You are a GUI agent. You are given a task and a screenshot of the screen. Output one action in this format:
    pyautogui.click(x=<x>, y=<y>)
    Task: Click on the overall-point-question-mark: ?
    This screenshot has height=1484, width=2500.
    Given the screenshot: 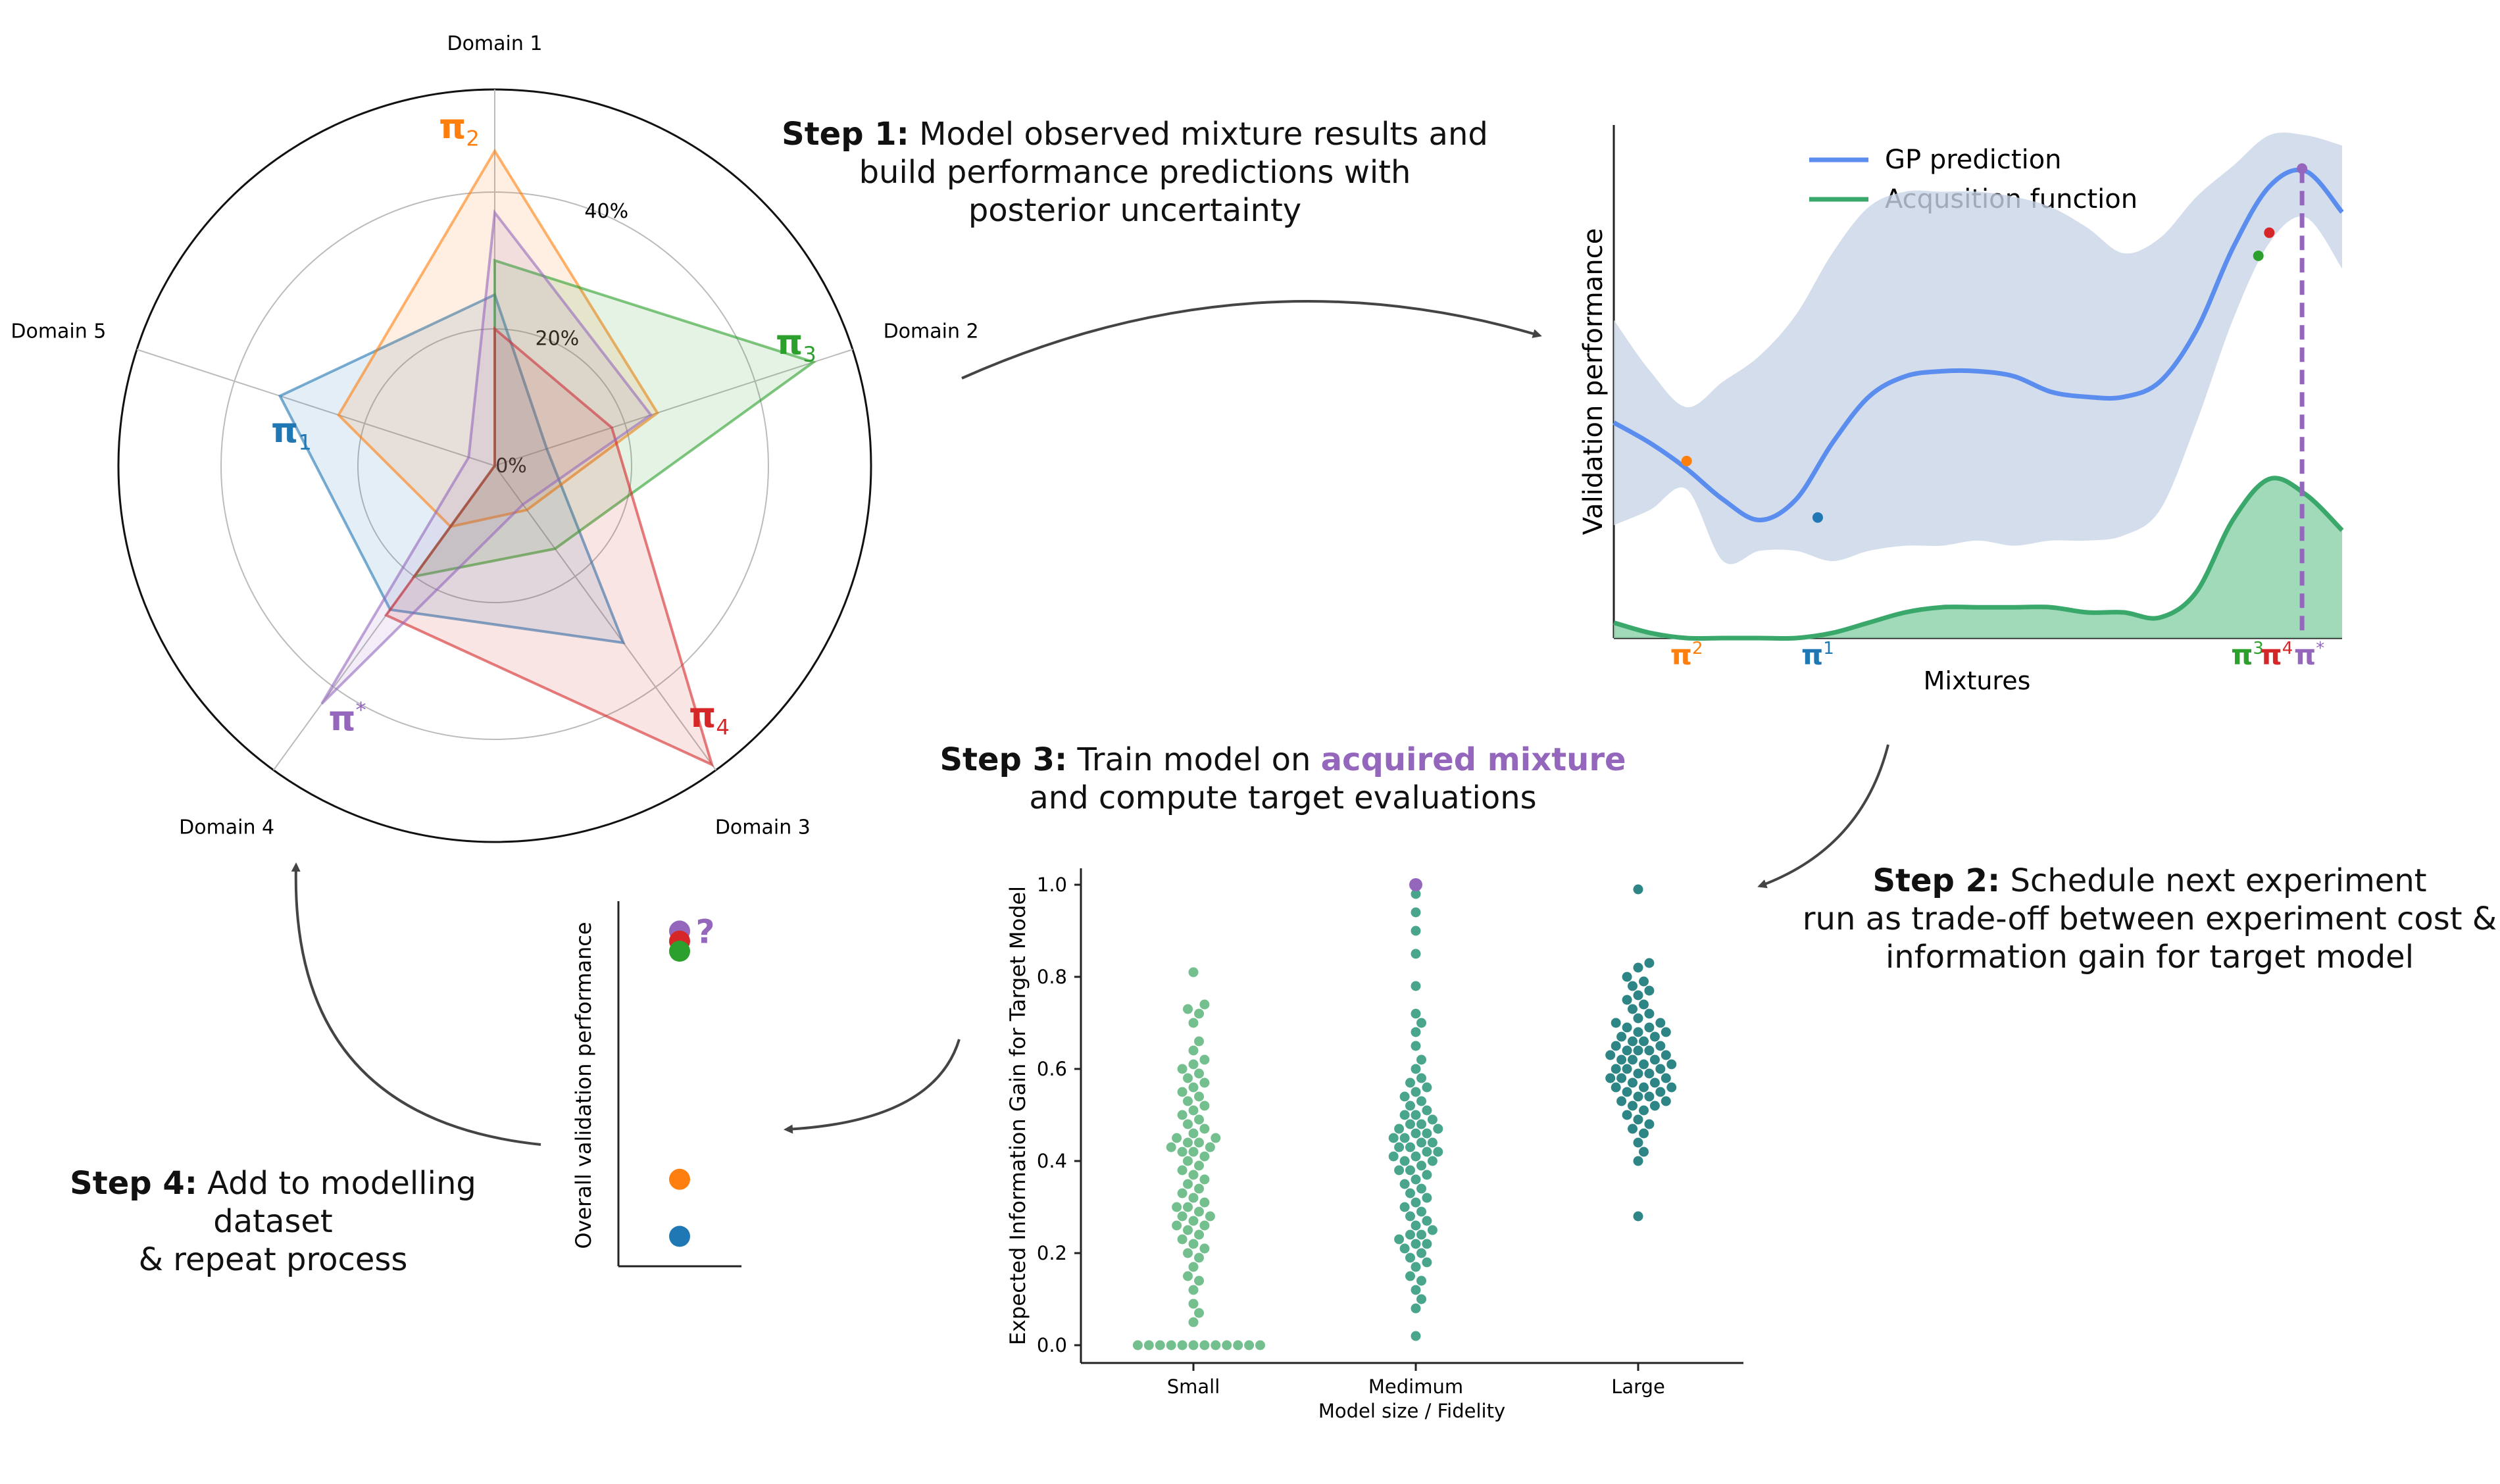 What is the action you would take?
    pyautogui.click(x=704, y=932)
    